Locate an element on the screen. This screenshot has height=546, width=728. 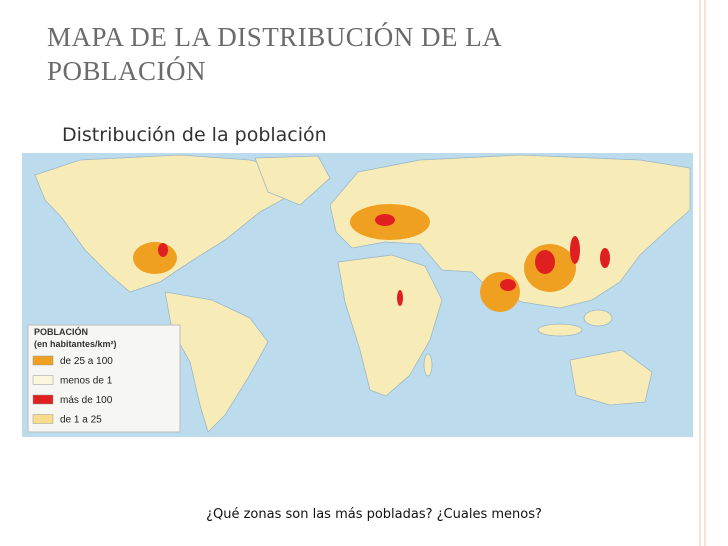
legend-label: de 25 a 100 is located at coordinates (86, 361).